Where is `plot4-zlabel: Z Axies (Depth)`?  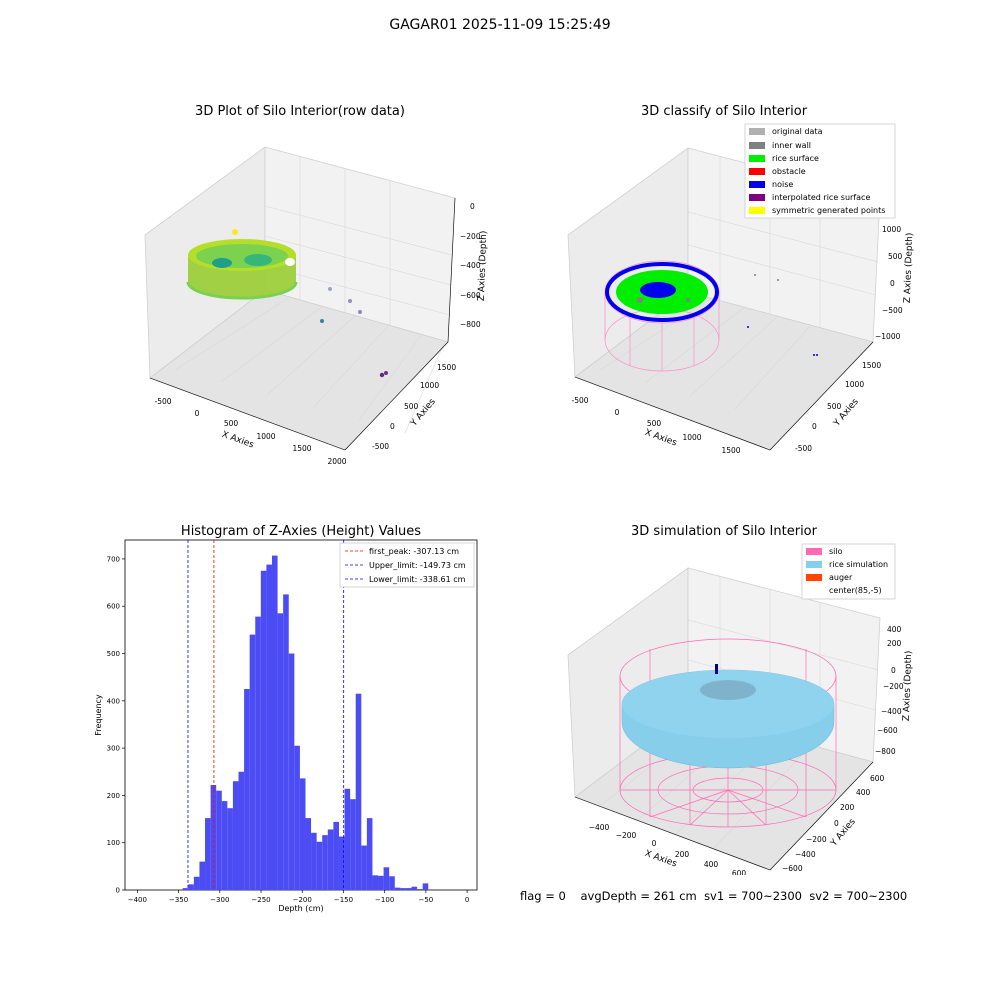
plot4-zlabel: Z Axies (Depth) is located at coordinates (908, 686).